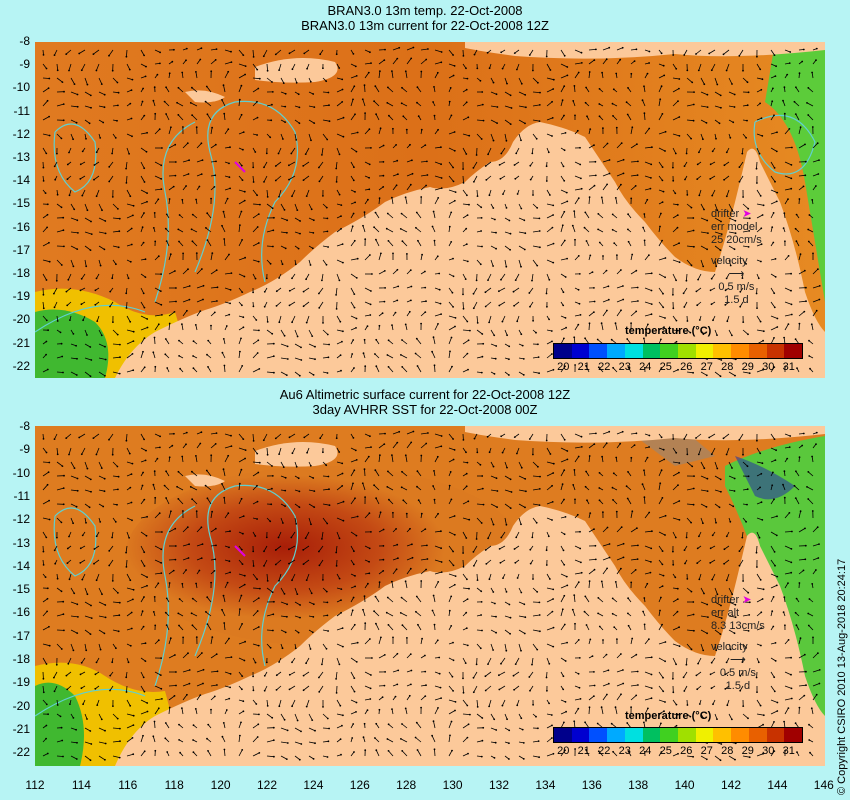 The width and height of the screenshot is (850, 800). Describe the element at coordinates (736, 240) in the screenshot. I see `legend-err-value: 25 20cm/s` at that location.